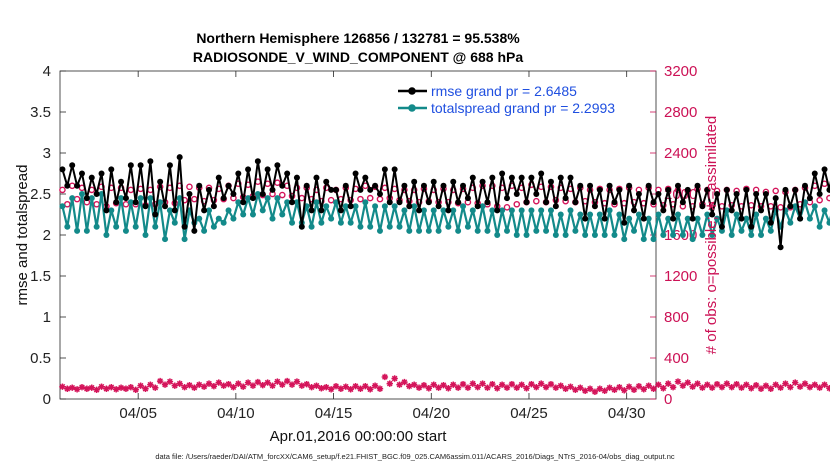 The width and height of the screenshot is (830, 470). Describe the element at coordinates (40, 276) in the screenshot. I see `y-left-tick-label: 1.5` at that location.